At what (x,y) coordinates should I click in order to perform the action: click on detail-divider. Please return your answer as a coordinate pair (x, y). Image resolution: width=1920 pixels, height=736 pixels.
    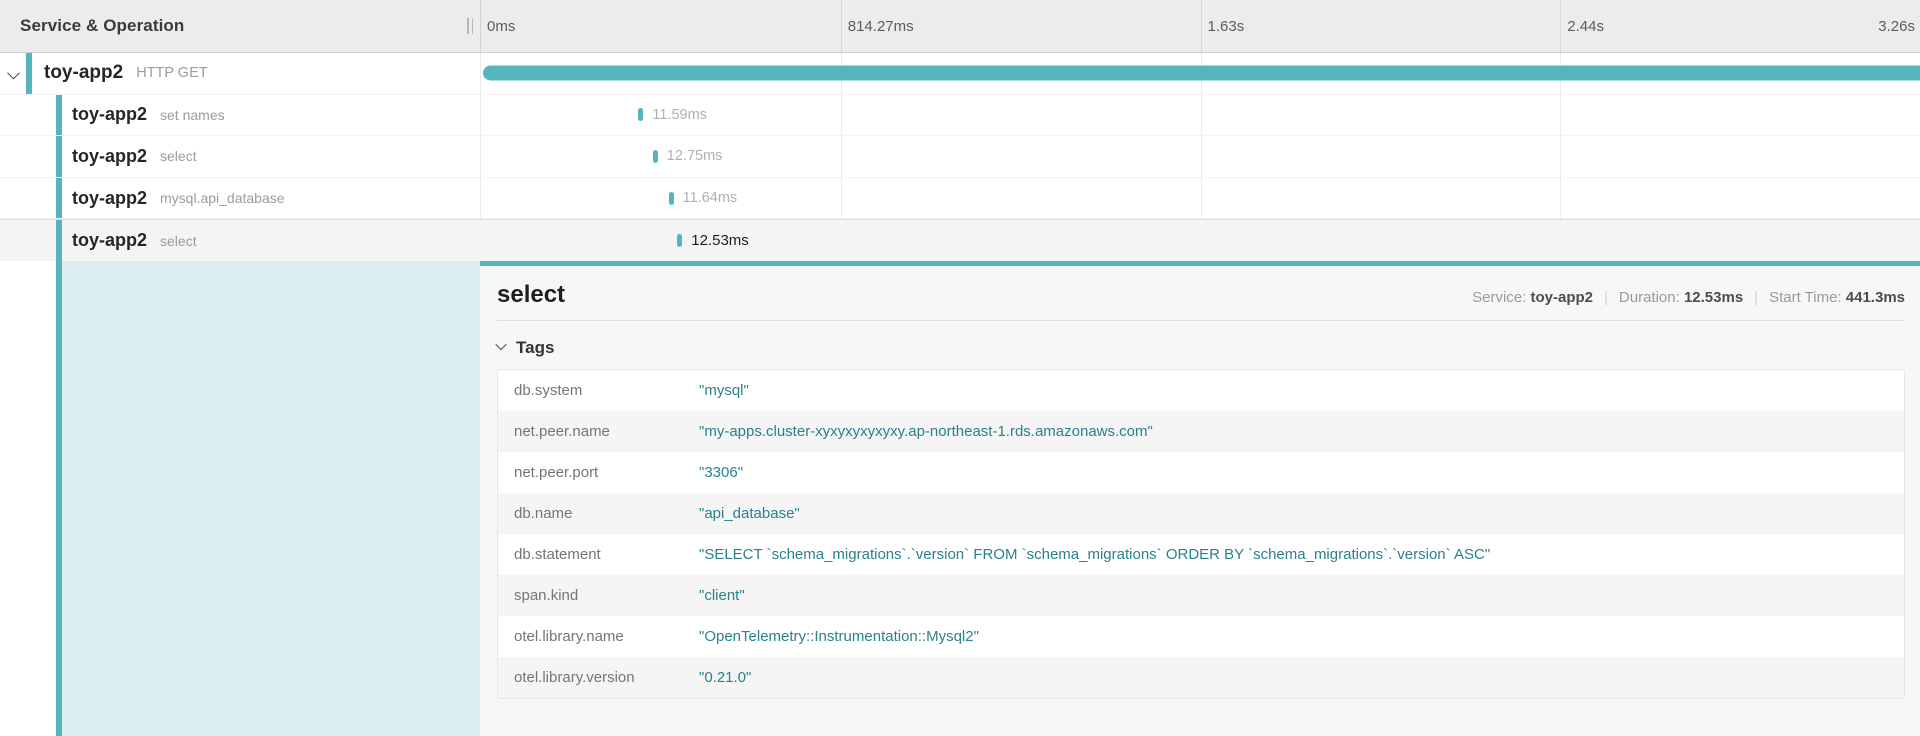
    Looking at the image, I should click on (1201, 320).